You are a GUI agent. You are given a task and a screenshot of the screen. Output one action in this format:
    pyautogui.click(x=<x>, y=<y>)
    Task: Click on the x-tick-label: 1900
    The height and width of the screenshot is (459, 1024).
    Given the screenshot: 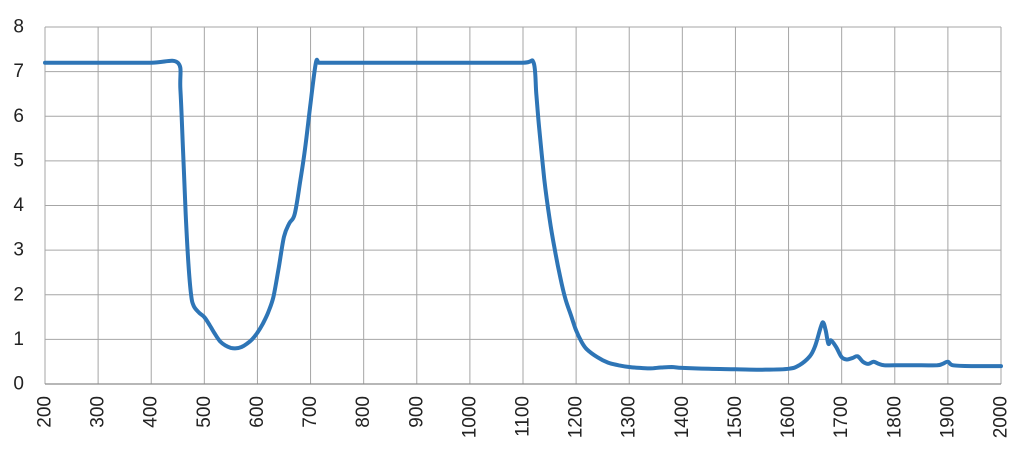 What is the action you would take?
    pyautogui.click(x=947, y=417)
    